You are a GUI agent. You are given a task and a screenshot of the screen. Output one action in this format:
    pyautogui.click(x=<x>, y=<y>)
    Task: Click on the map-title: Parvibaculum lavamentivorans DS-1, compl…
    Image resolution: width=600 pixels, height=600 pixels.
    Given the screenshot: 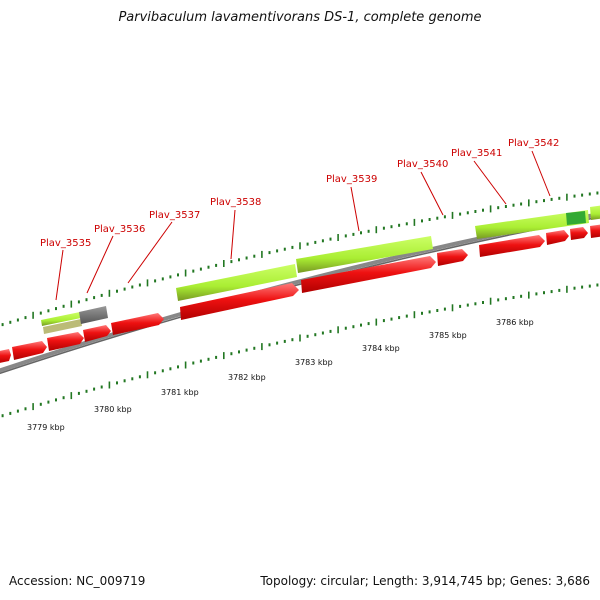 What is the action you would take?
    pyautogui.click(x=300, y=17)
    